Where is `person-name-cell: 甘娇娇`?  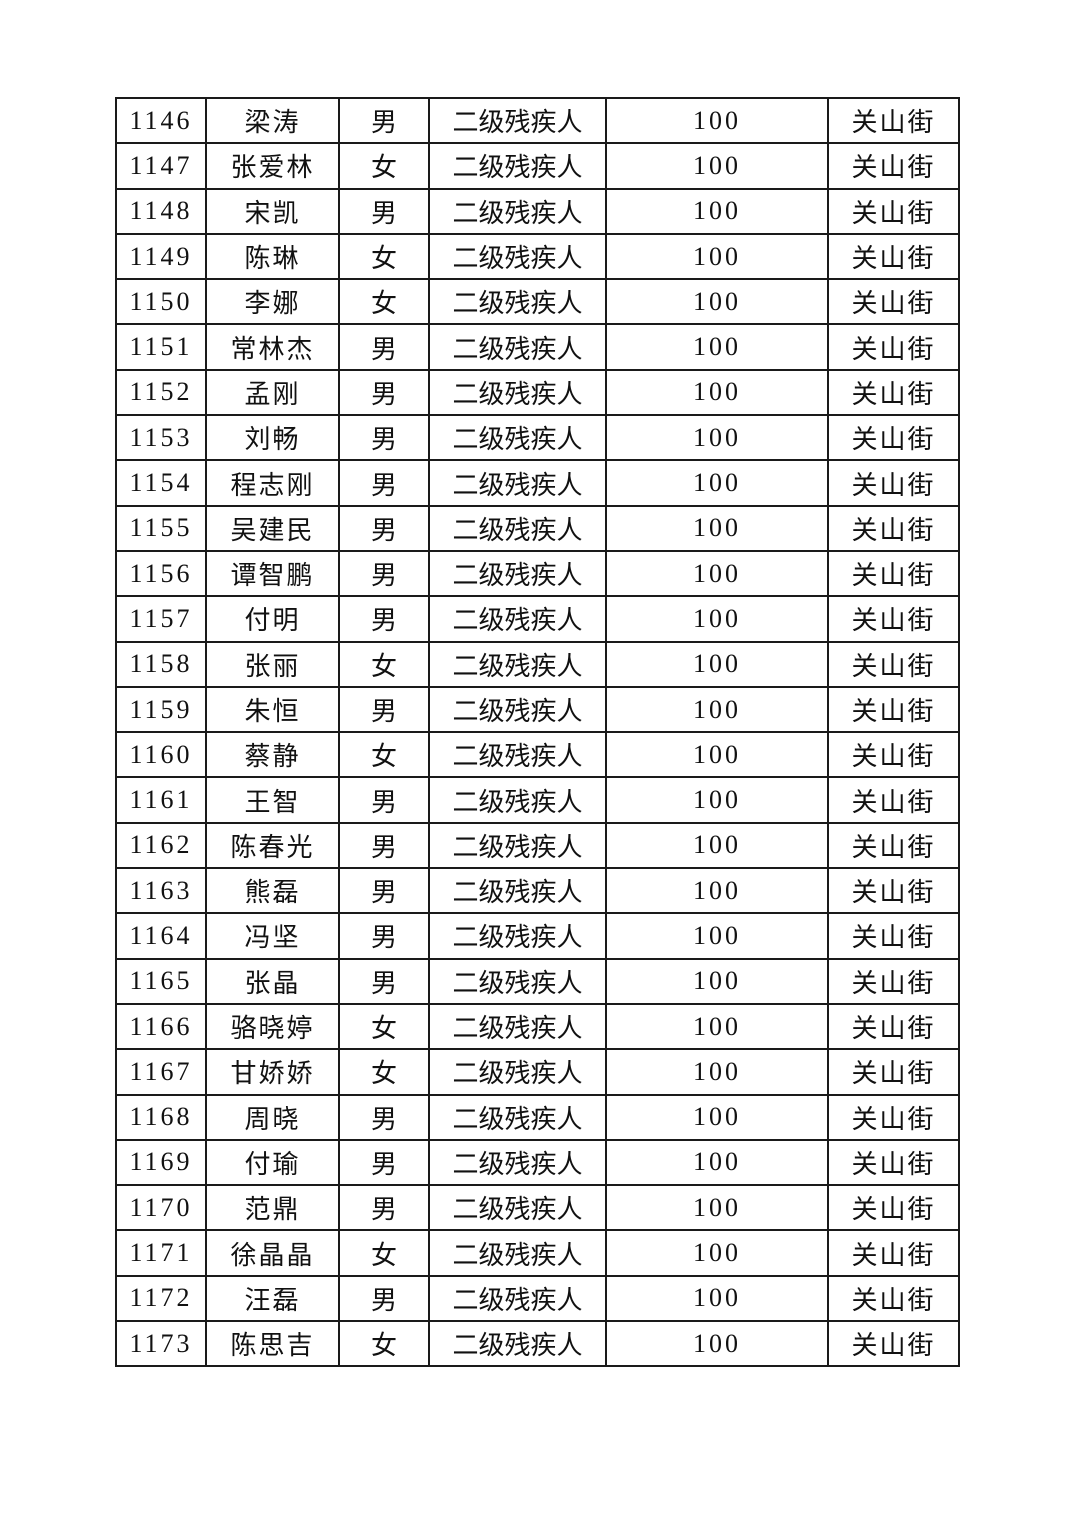 person-name-cell: 甘娇娇 is located at coordinates (272, 1072).